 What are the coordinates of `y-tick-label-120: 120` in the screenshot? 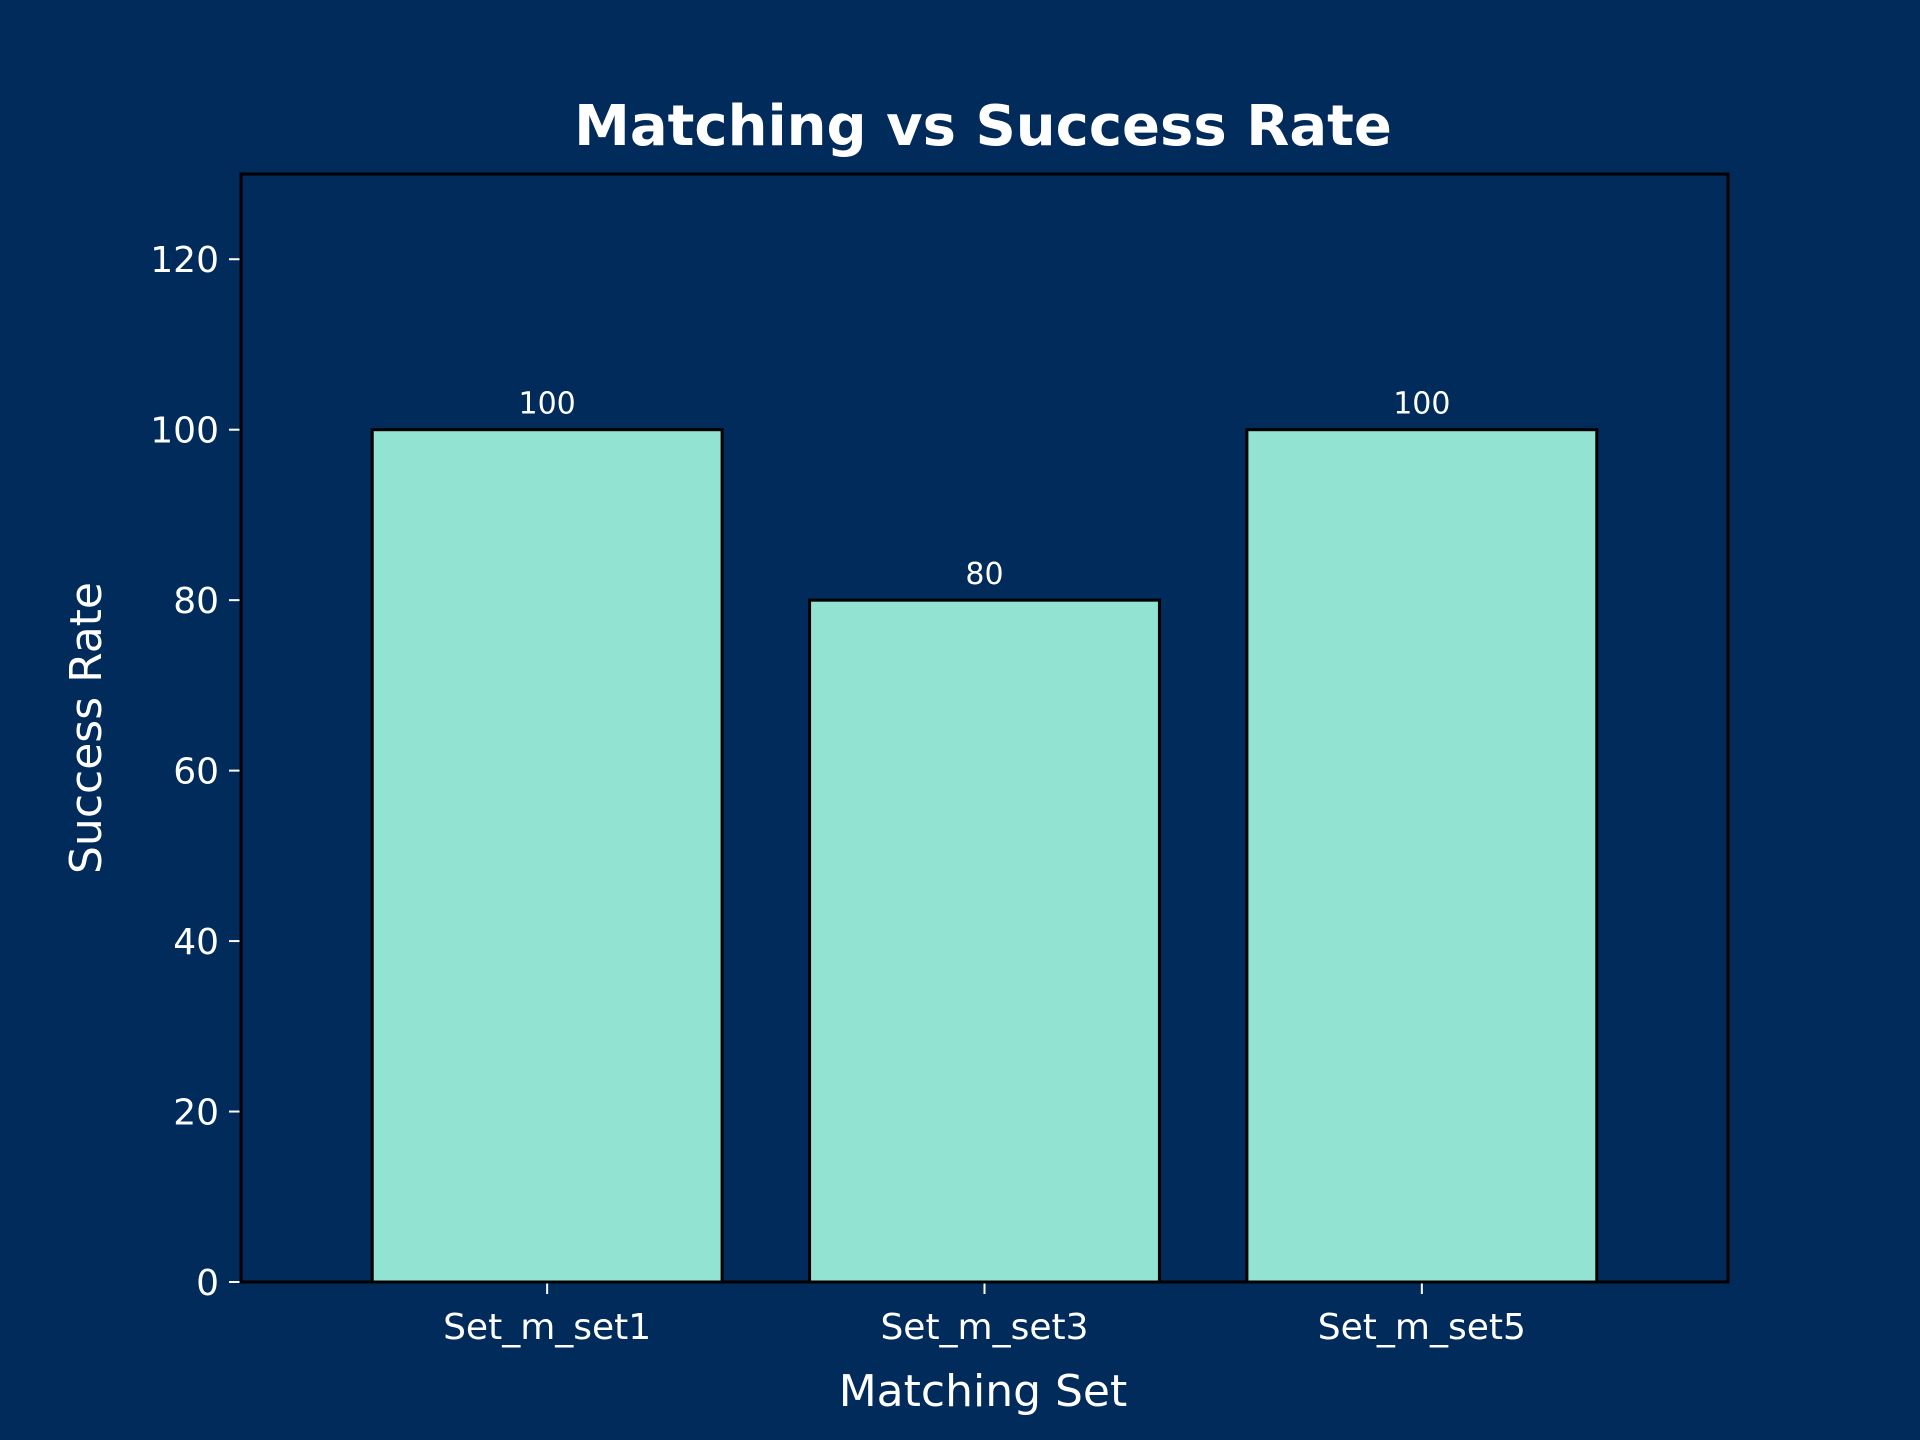 It's located at (184, 260).